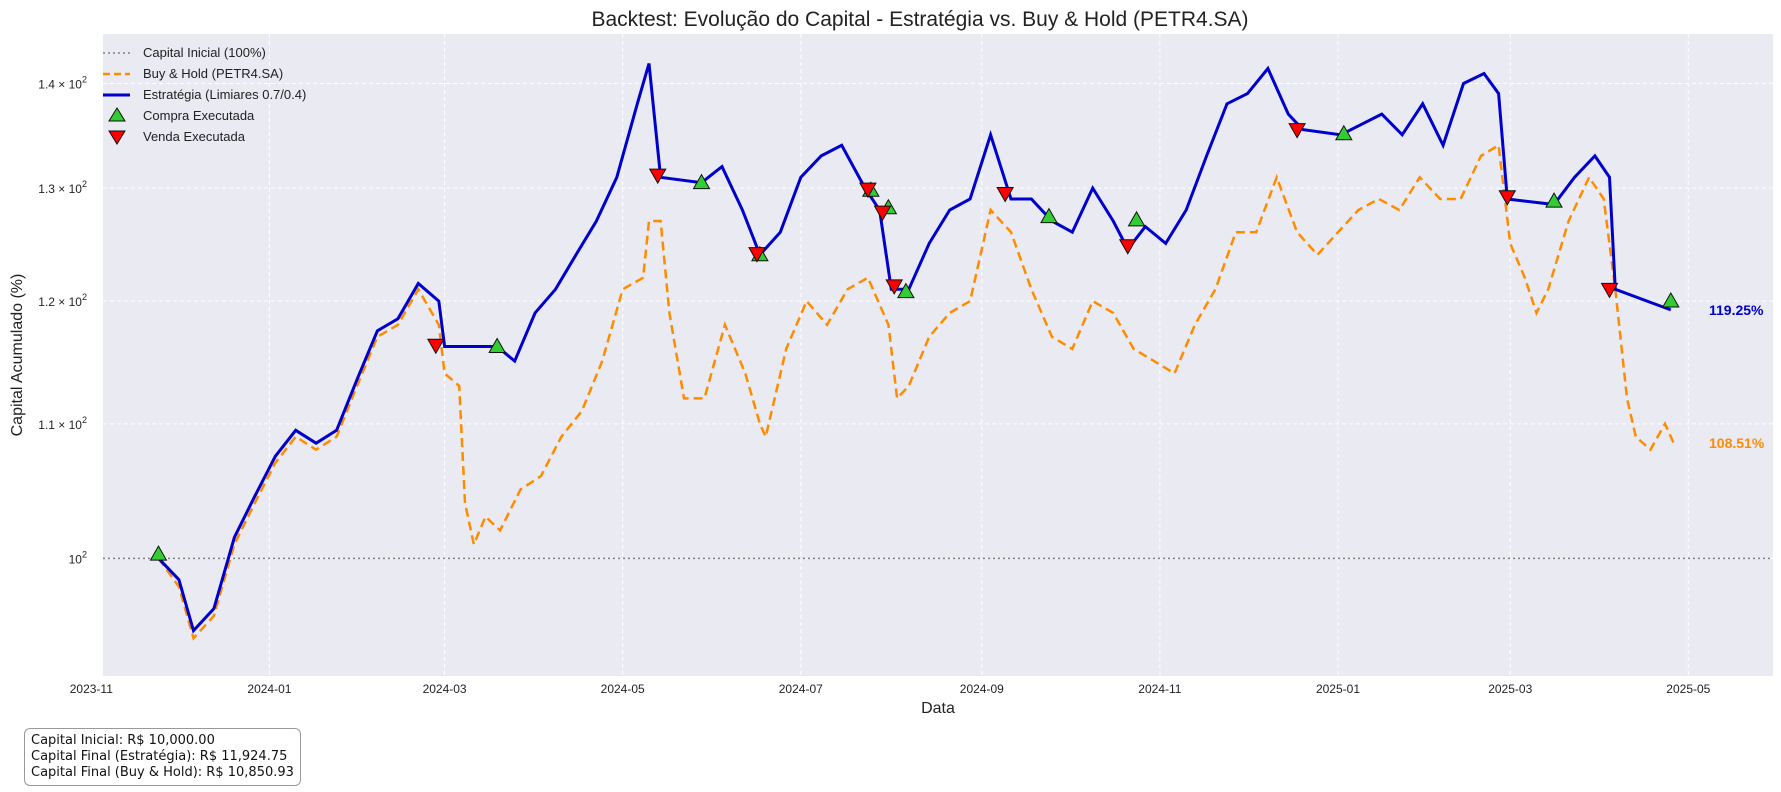 Image resolution: width=1781 pixels, height=792 pixels. Describe the element at coordinates (982, 689) in the screenshot. I see `x-tick-label: 2024-09` at that location.